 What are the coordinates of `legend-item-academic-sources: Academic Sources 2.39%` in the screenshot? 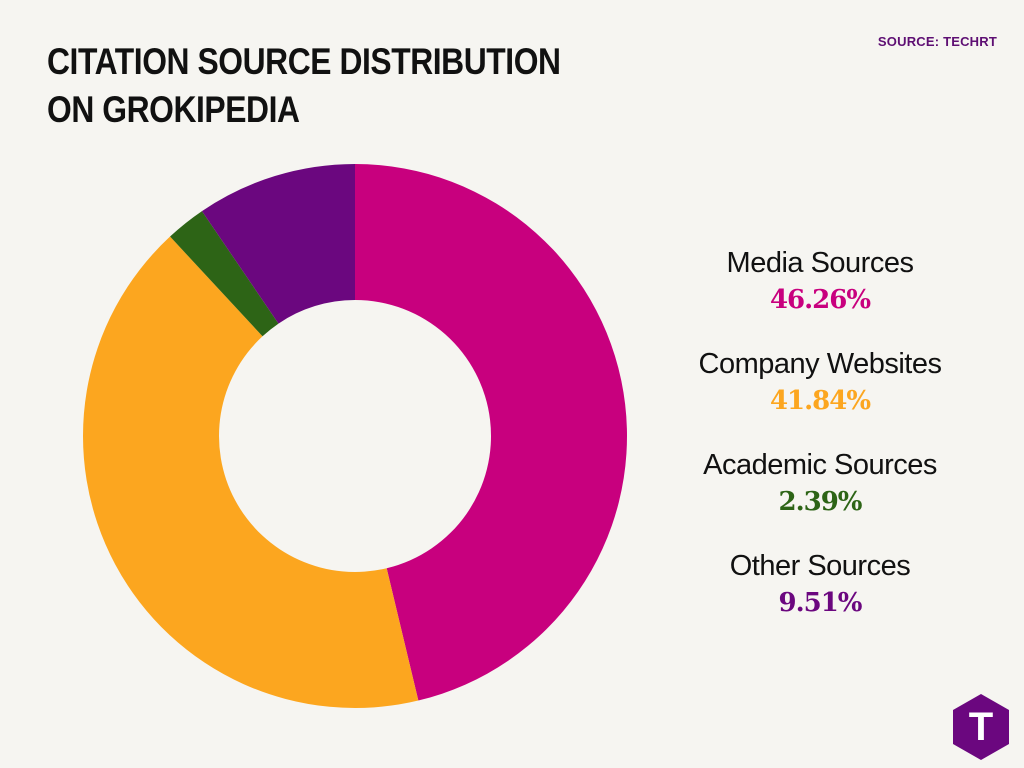 It's located at (820, 495).